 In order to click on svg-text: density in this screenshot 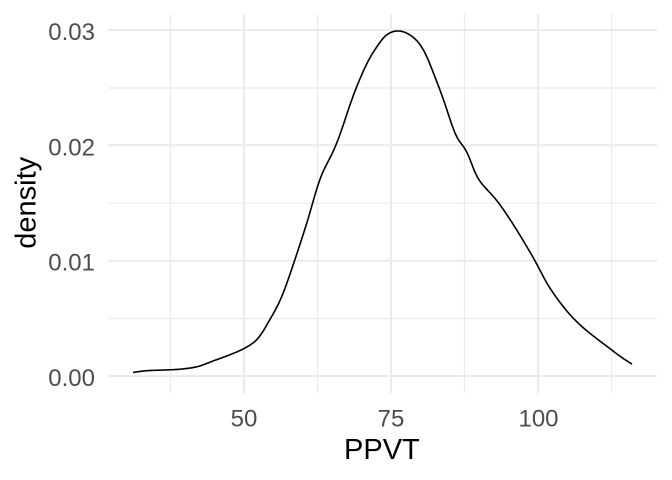, I will do `click(26, 202)`.